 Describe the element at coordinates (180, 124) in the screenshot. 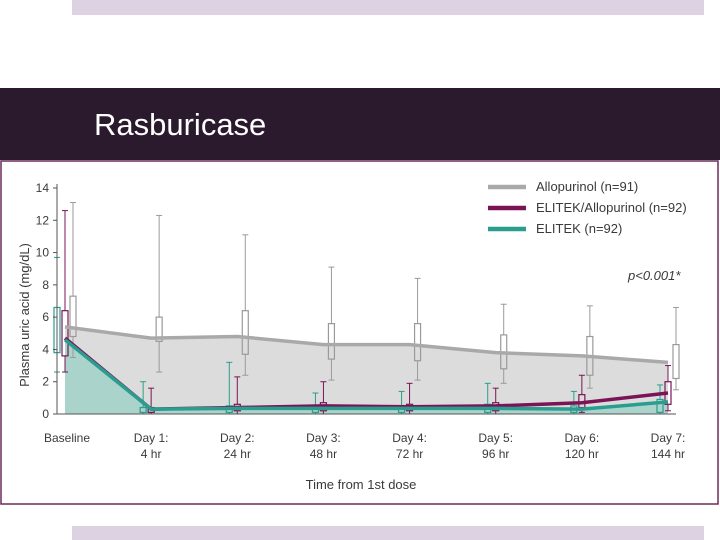

I see `slide-title: Rasburicase` at that location.